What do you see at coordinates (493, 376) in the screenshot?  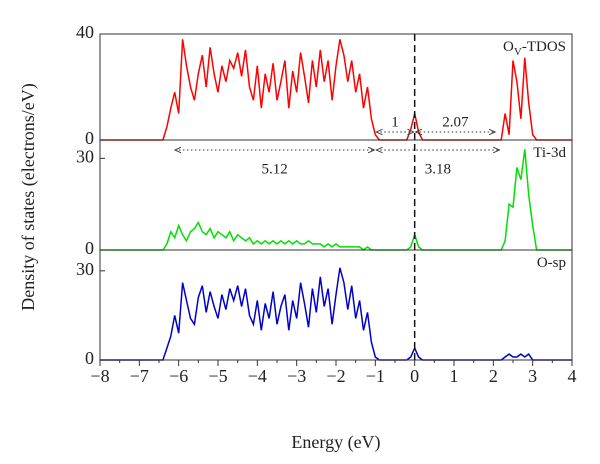 I see `x-tick-label: 2` at bounding box center [493, 376].